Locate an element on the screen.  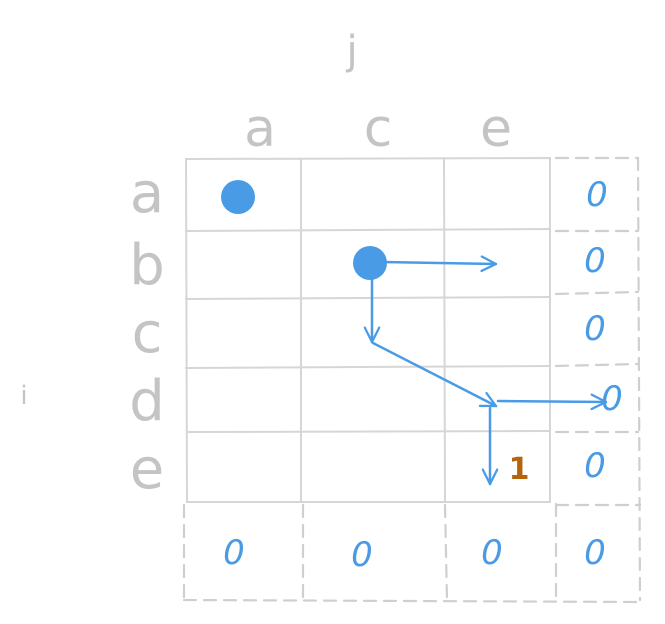
result-value: 1 is located at coordinates (519, 469).